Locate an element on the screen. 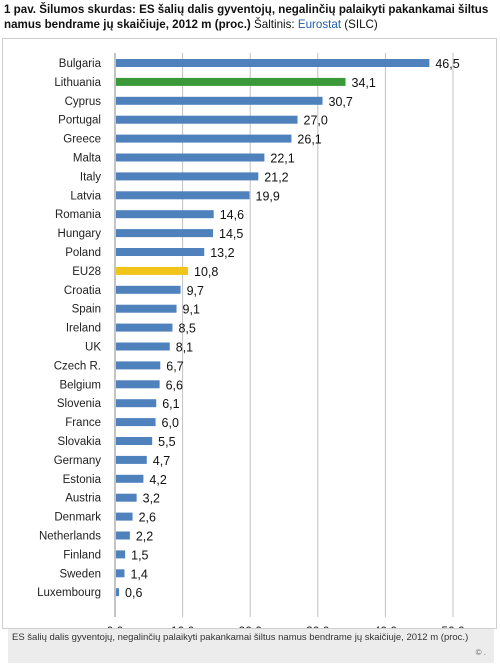  category-label: Italy is located at coordinates (90, 177).